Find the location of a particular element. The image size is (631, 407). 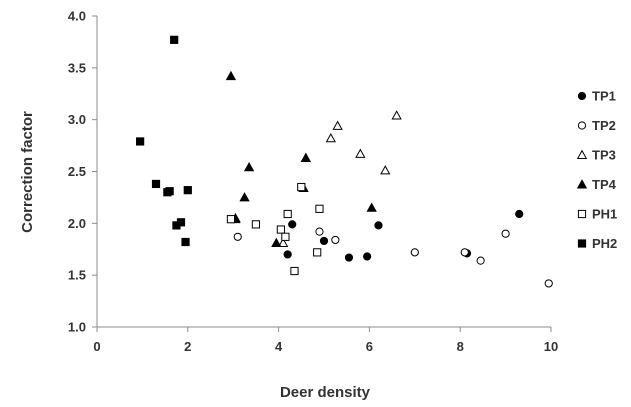

legend-label: TP4 is located at coordinates (604, 184).